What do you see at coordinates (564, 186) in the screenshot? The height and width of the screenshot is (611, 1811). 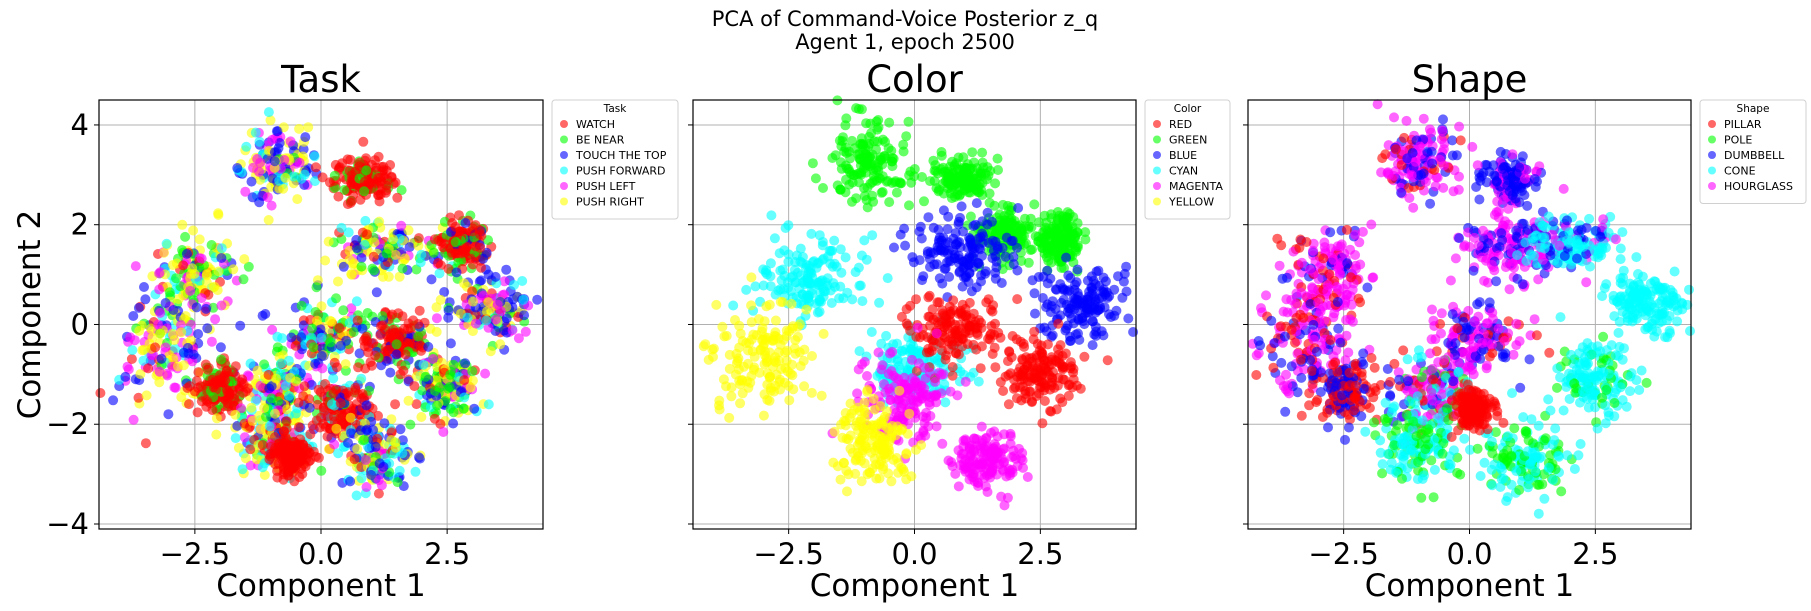 I see `legend-marker` at bounding box center [564, 186].